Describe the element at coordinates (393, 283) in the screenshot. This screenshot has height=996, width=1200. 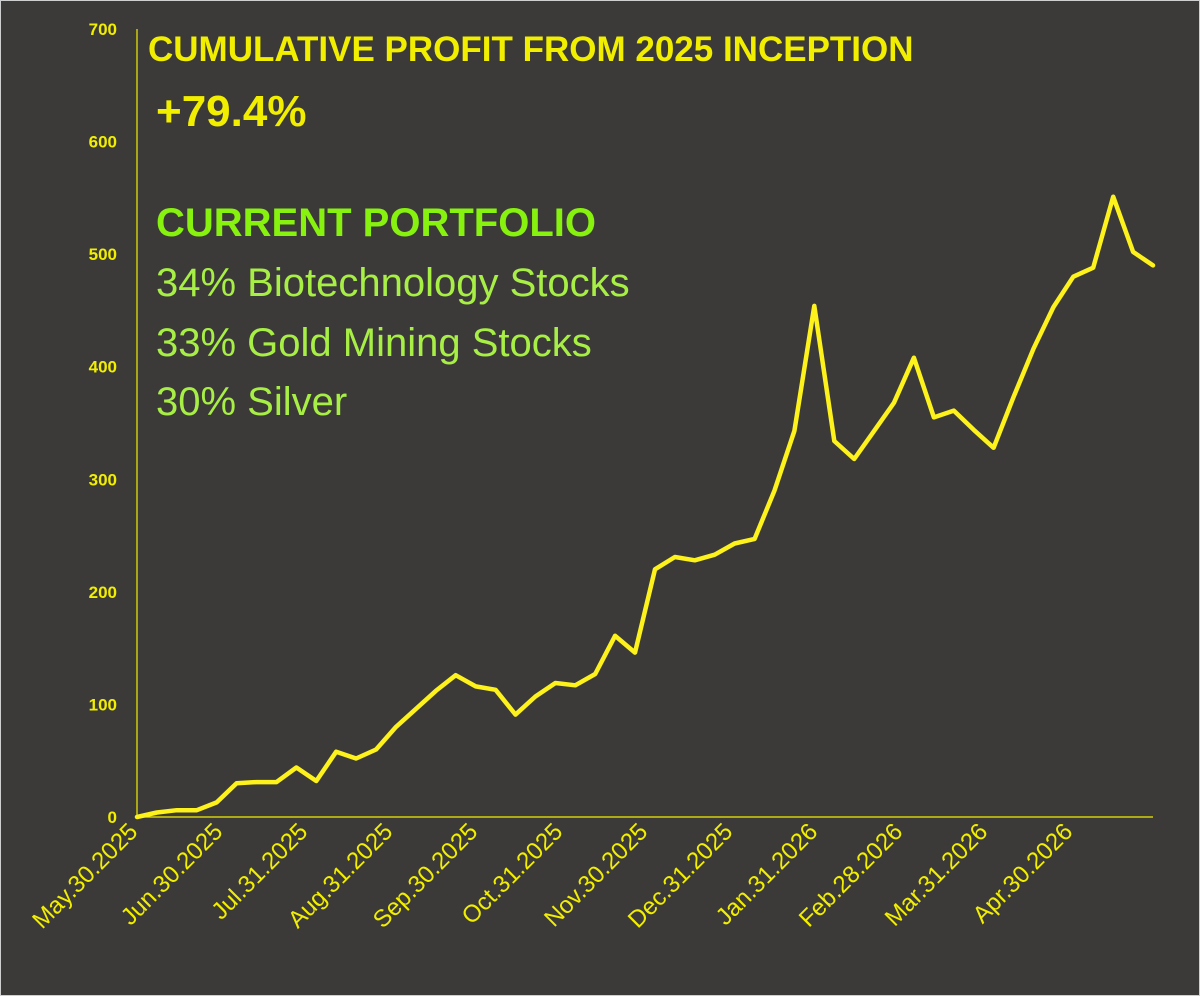
I see `portfolio-item: 34% Biotechnology Stocks` at that location.